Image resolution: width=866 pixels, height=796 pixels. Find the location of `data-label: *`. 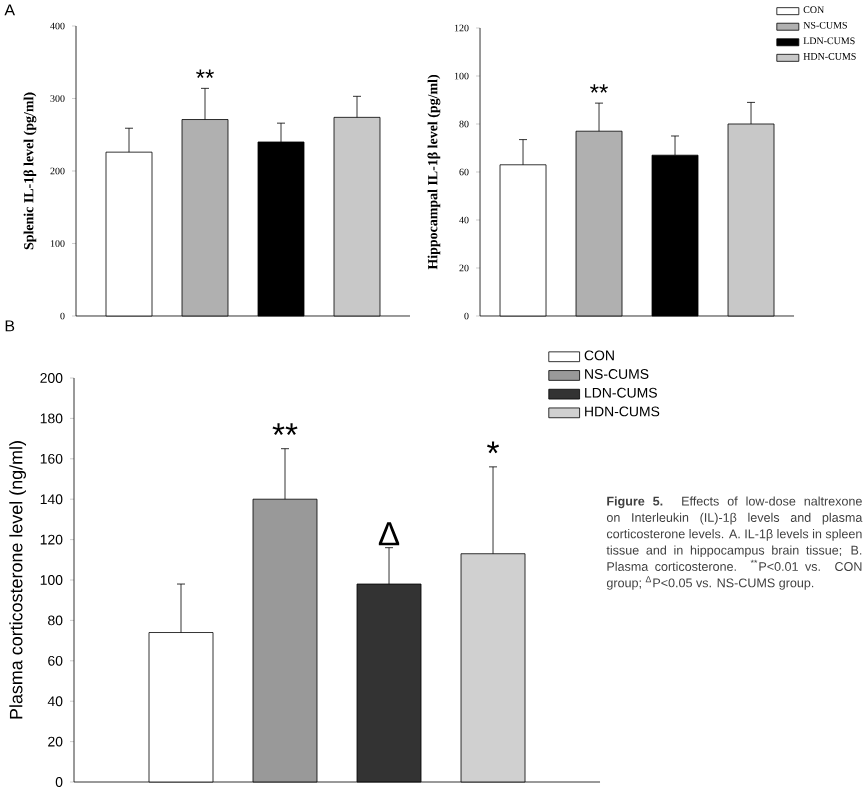

data-label: * is located at coordinates (493, 447).